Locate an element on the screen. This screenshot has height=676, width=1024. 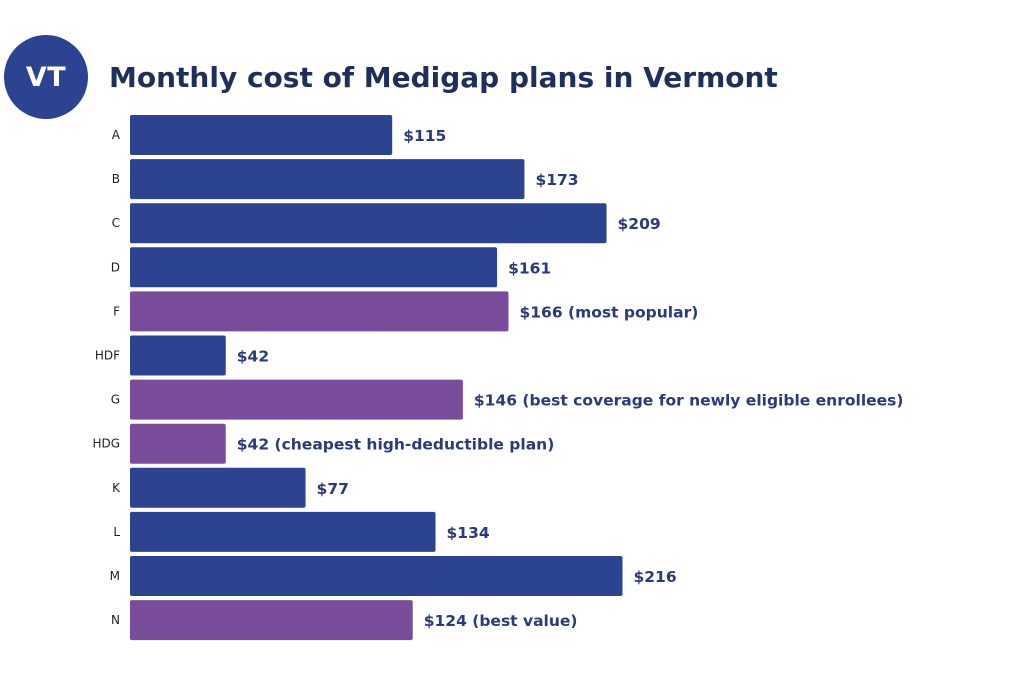
value-label: $42 is located at coordinates (253, 357).